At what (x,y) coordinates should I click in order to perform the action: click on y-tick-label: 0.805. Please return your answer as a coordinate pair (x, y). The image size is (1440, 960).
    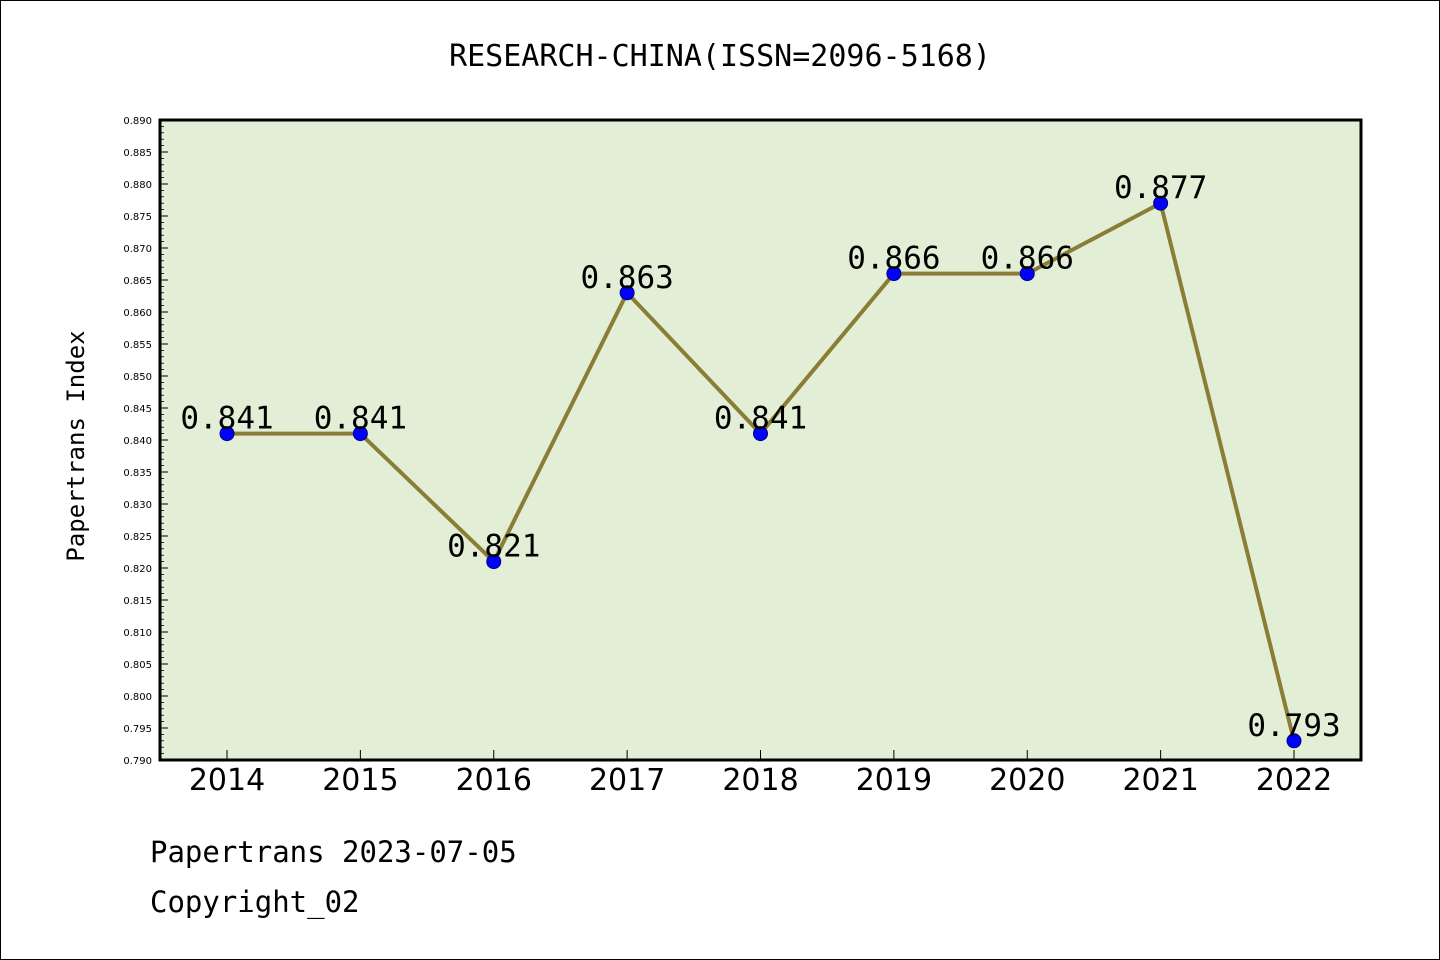
    Looking at the image, I should click on (137, 665).